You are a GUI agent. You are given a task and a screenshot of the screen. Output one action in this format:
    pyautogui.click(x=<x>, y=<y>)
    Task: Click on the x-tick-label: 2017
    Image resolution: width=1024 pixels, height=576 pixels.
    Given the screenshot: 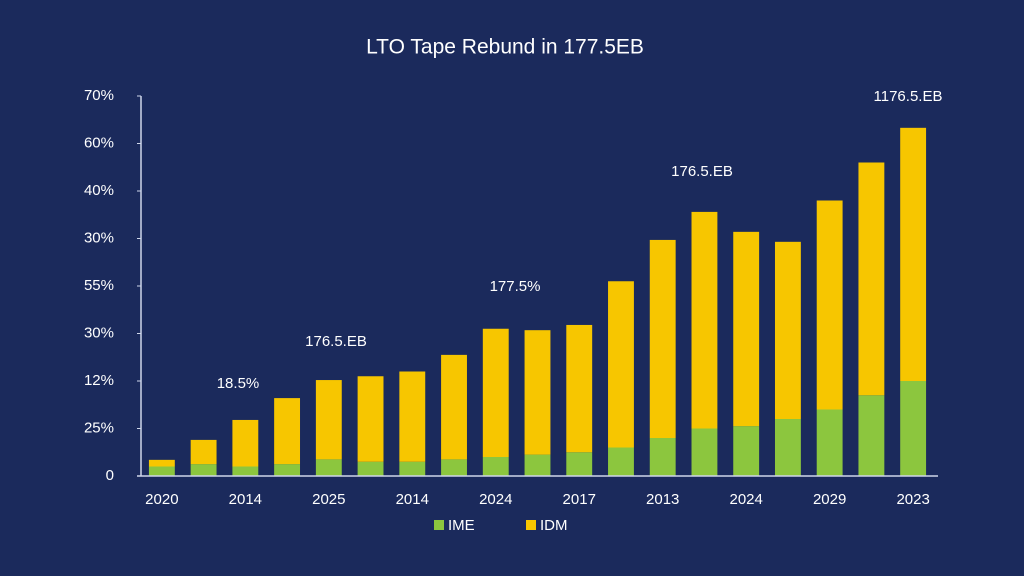 What is the action you would take?
    pyautogui.click(x=579, y=499)
    